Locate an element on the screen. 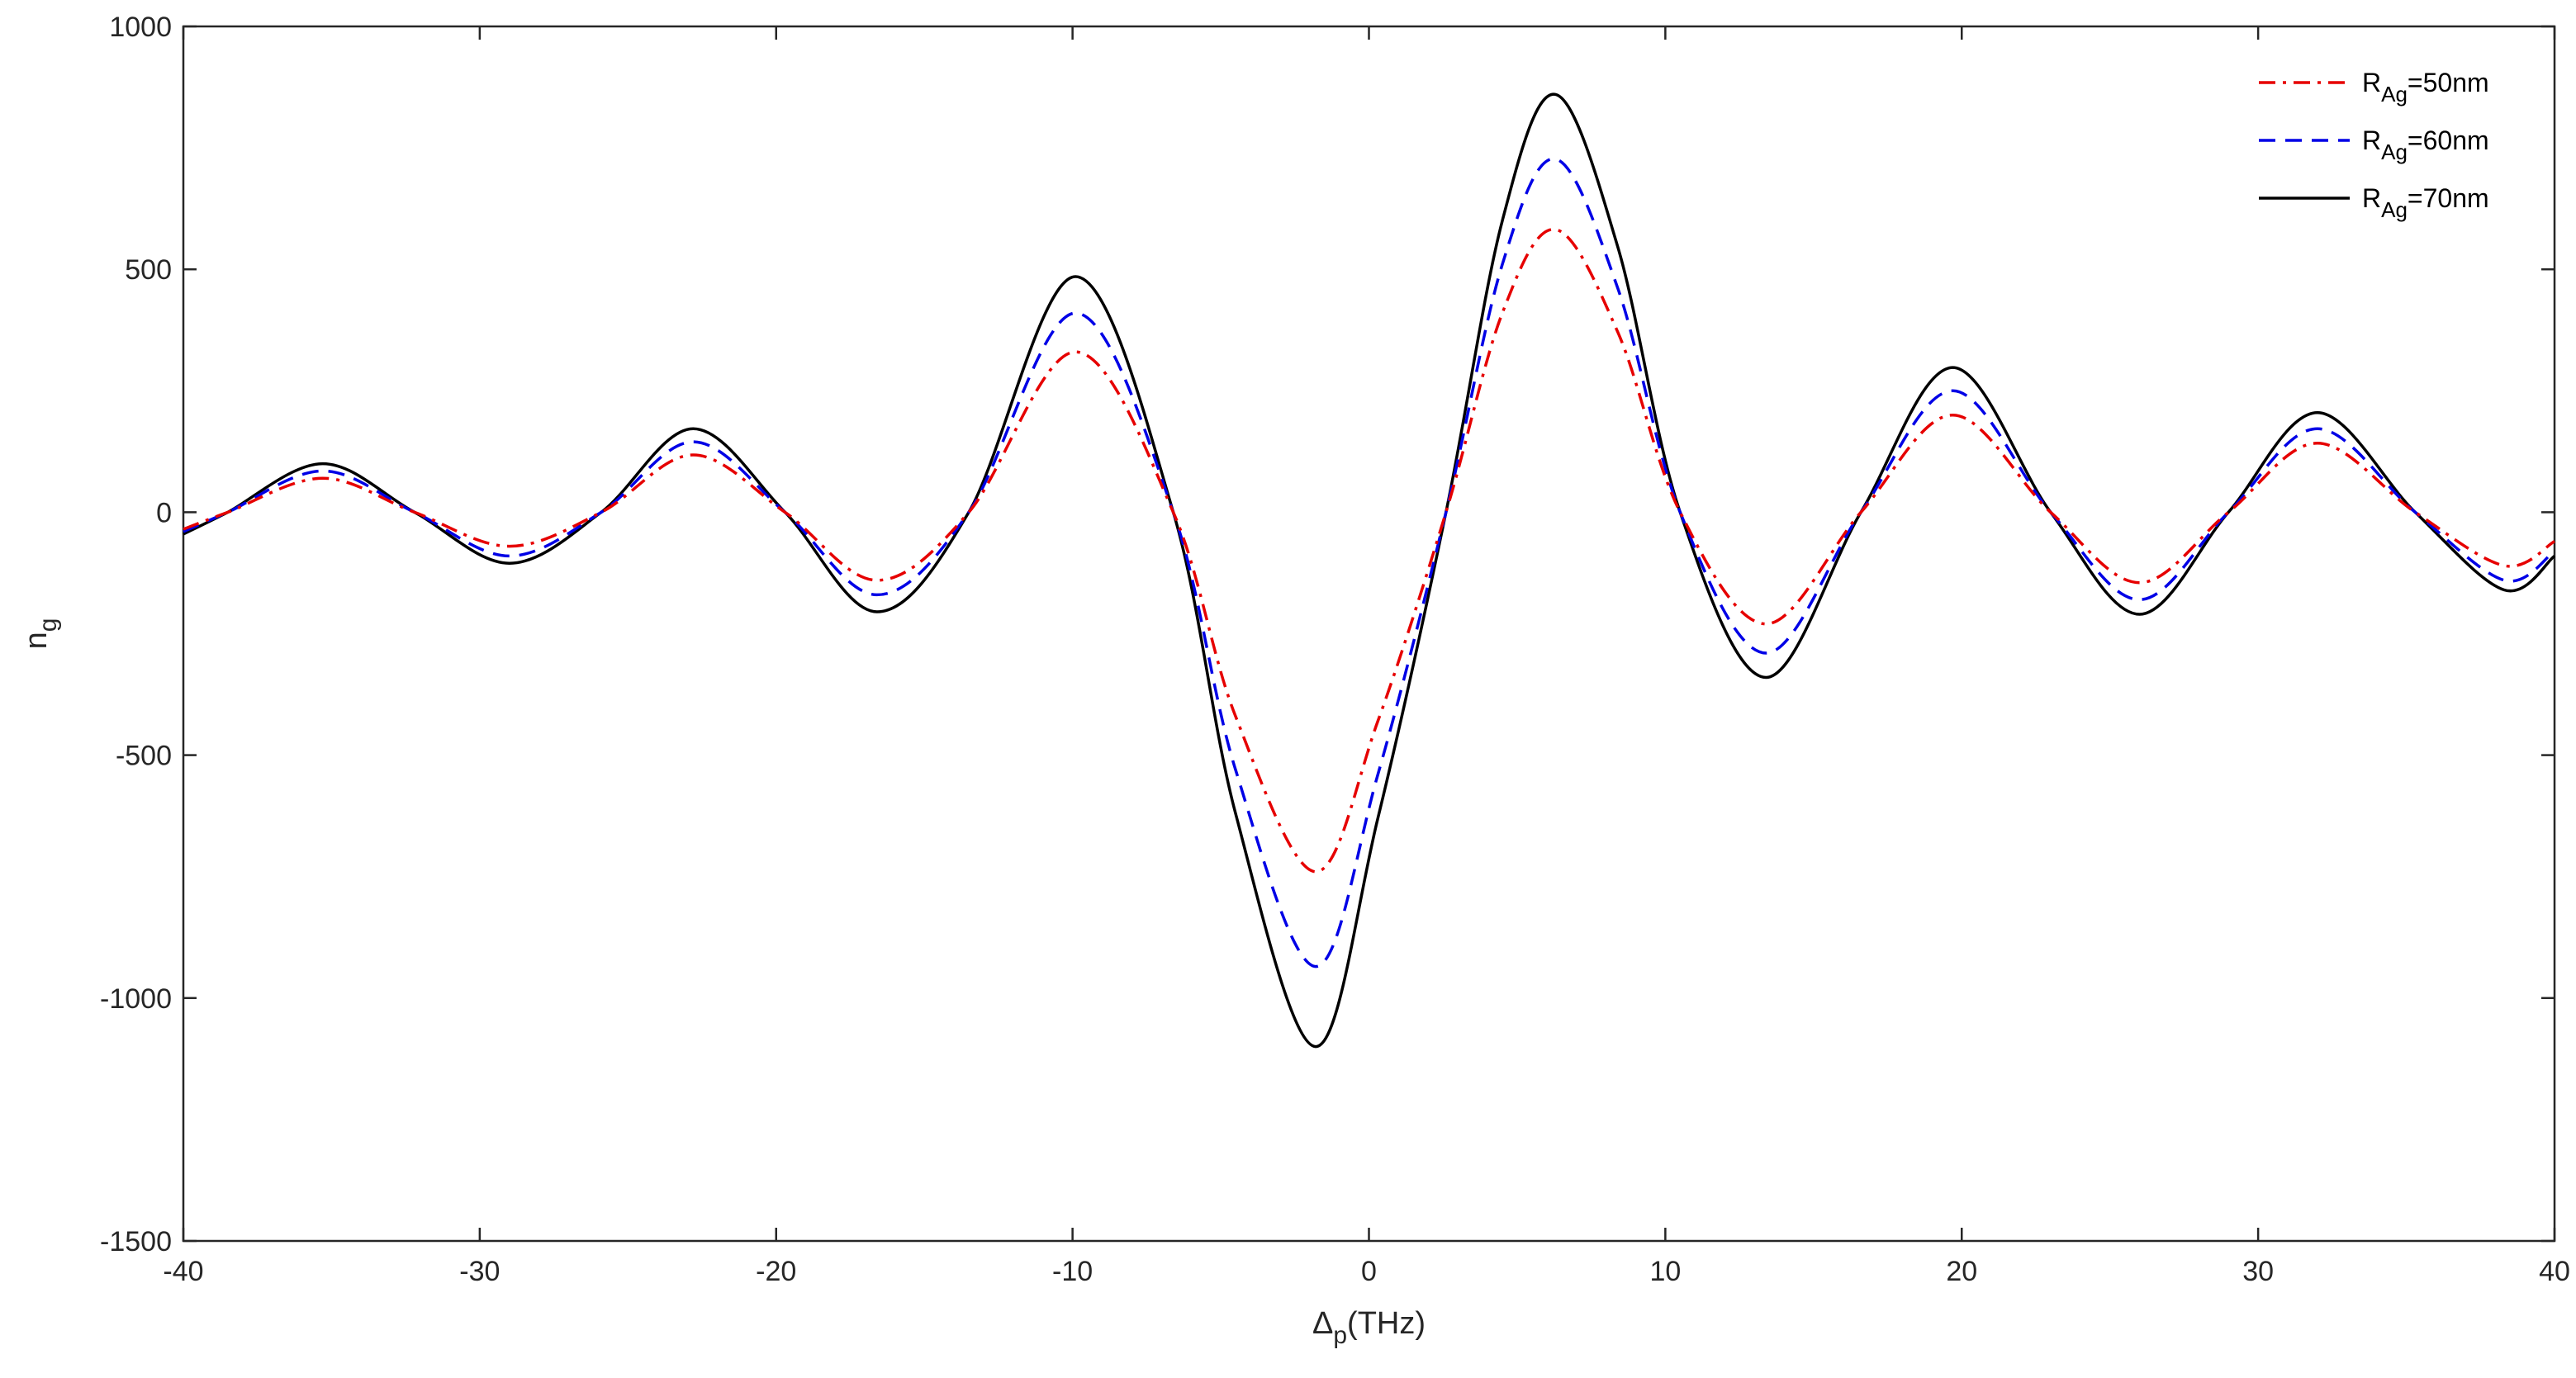  legend-entry-2: RAg=70nm is located at coordinates (2425, 202).